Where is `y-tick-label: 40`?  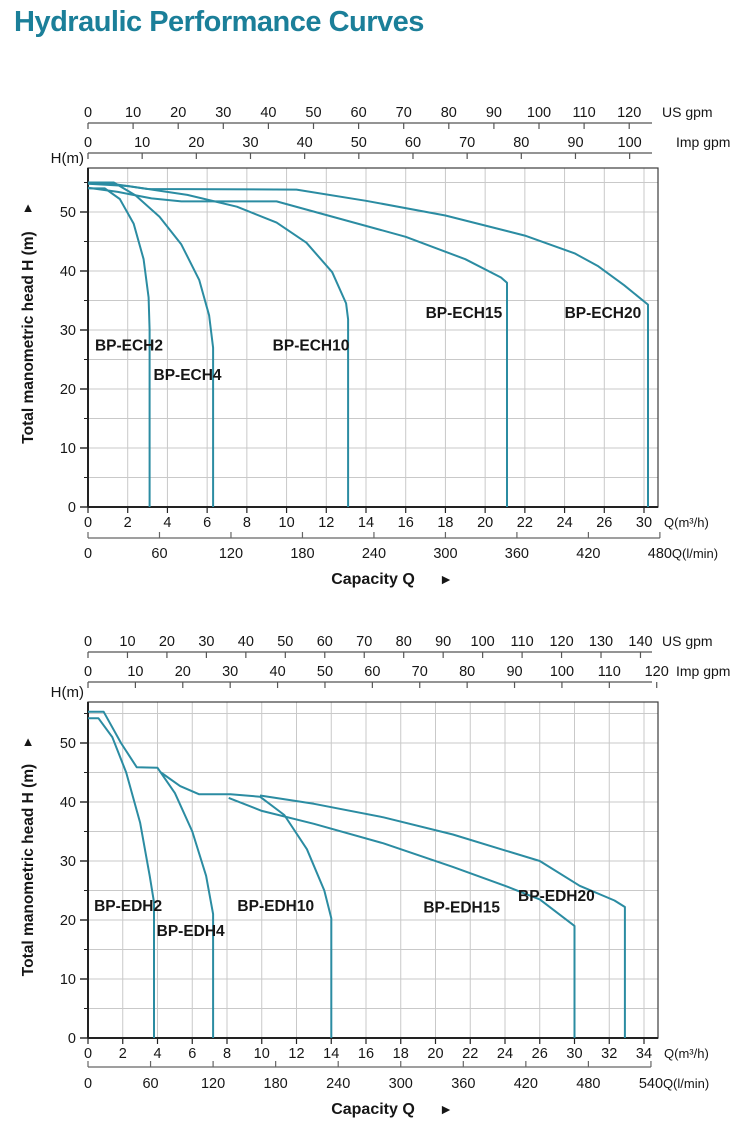
y-tick-label: 40 is located at coordinates (68, 272).